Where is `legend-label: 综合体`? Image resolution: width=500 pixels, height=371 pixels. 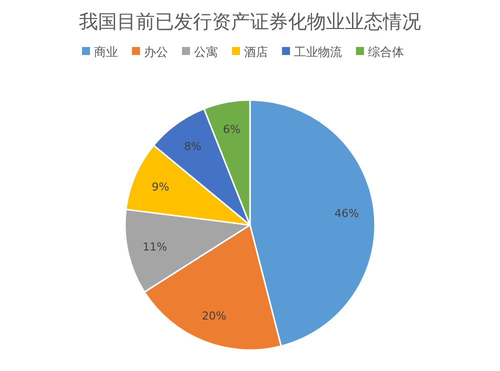 legend-label: 综合体 is located at coordinates (386, 52).